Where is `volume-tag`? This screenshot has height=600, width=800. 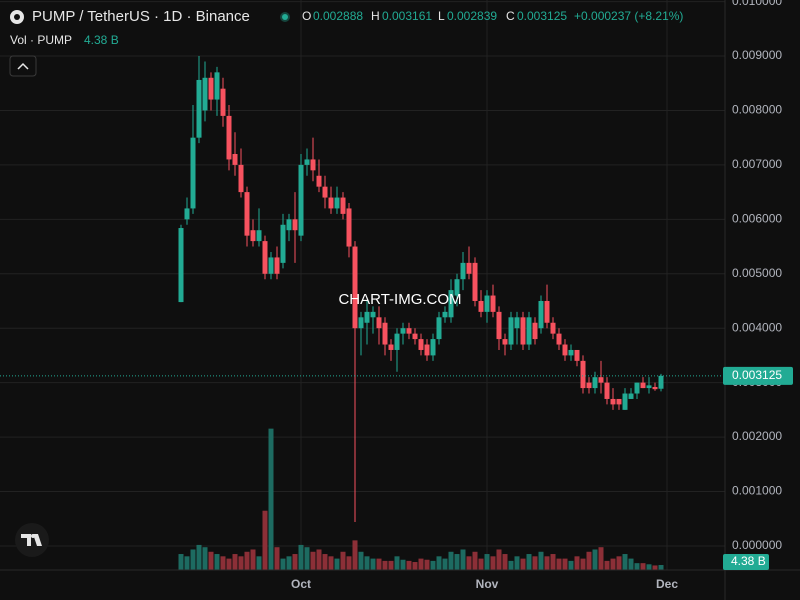
volume-tag is located at coordinates (746, 562).